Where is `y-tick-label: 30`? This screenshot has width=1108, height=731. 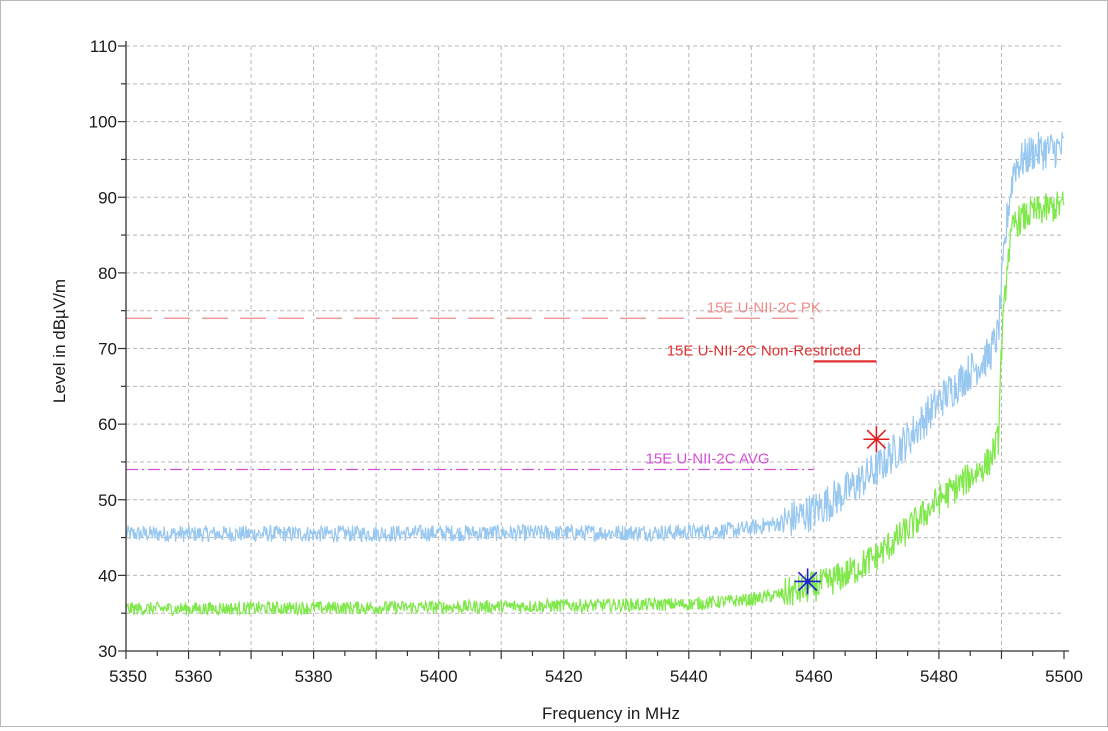
y-tick-label: 30 is located at coordinates (107, 651).